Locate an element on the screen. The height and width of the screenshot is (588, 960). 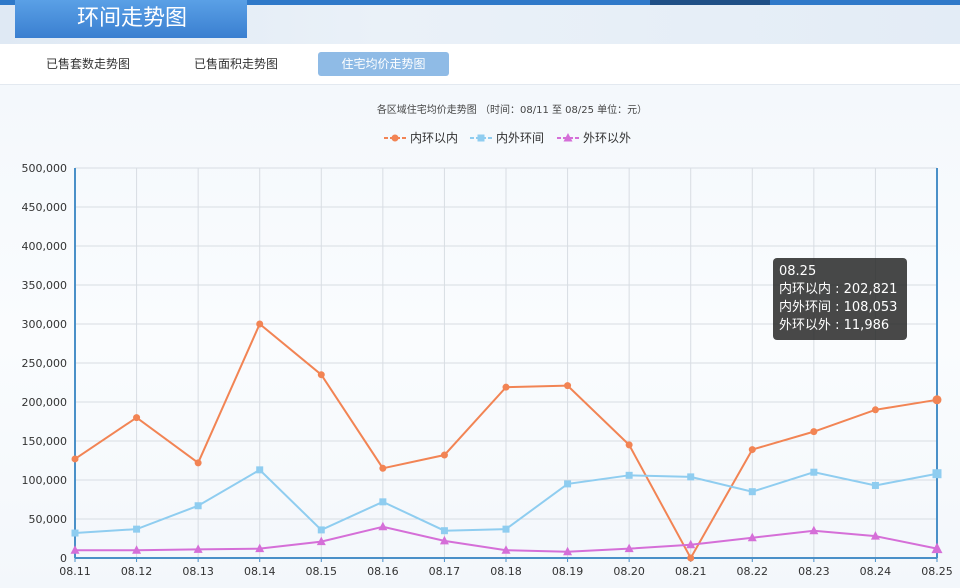
x-tick-label: 08.24 is located at coordinates (876, 571).